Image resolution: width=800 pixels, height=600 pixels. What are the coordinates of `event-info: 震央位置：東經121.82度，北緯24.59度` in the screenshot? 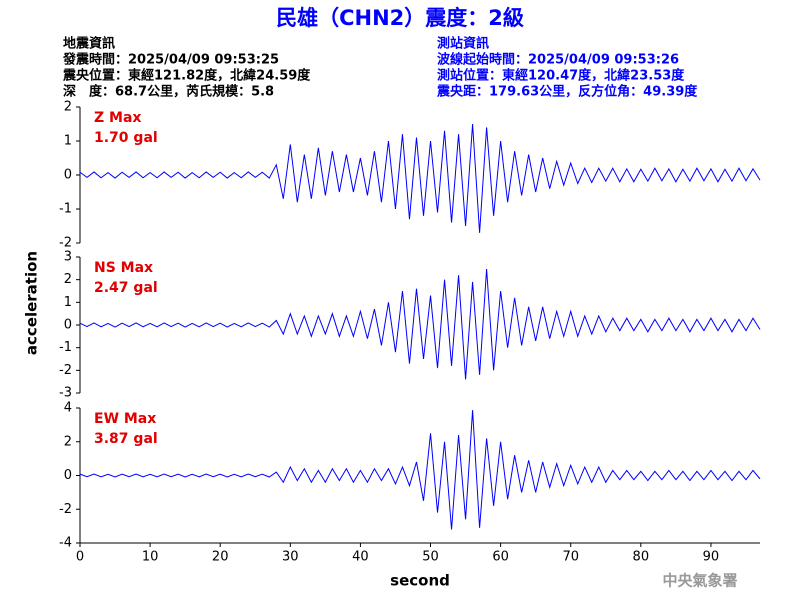 It's located at (186, 76).